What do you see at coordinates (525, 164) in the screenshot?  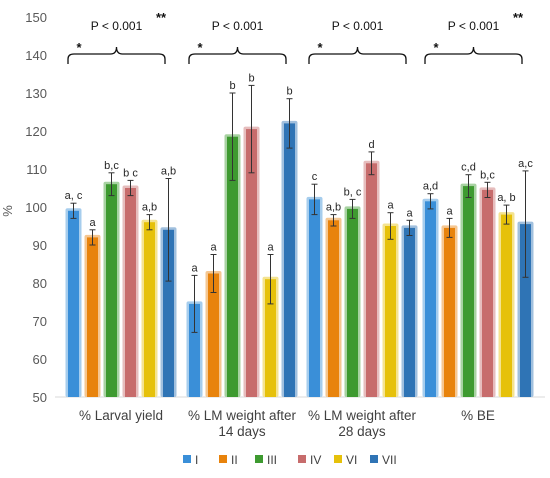 I see `significance-letter: a,c` at bounding box center [525, 164].